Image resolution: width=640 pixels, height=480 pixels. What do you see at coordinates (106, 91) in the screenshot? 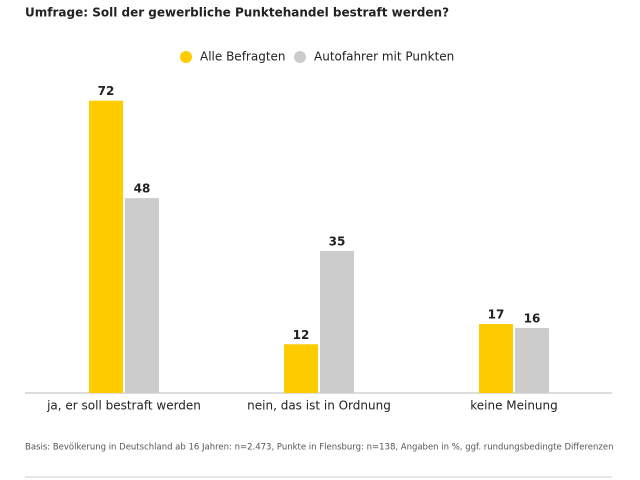
I see `value-label: 72` at bounding box center [106, 91].